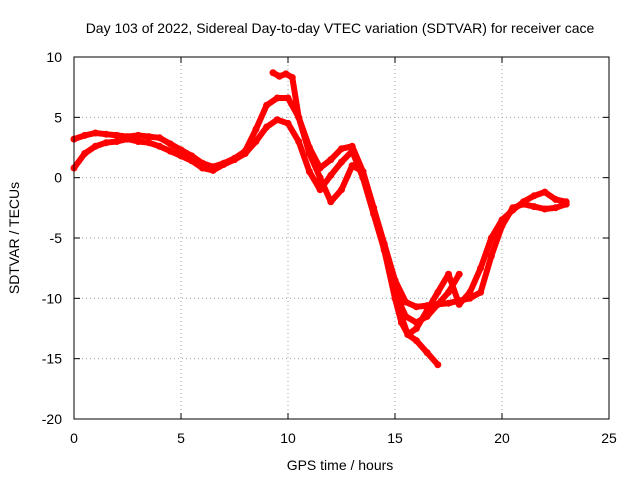  I want to click on y-tick-label: -15, so click(52, 359).